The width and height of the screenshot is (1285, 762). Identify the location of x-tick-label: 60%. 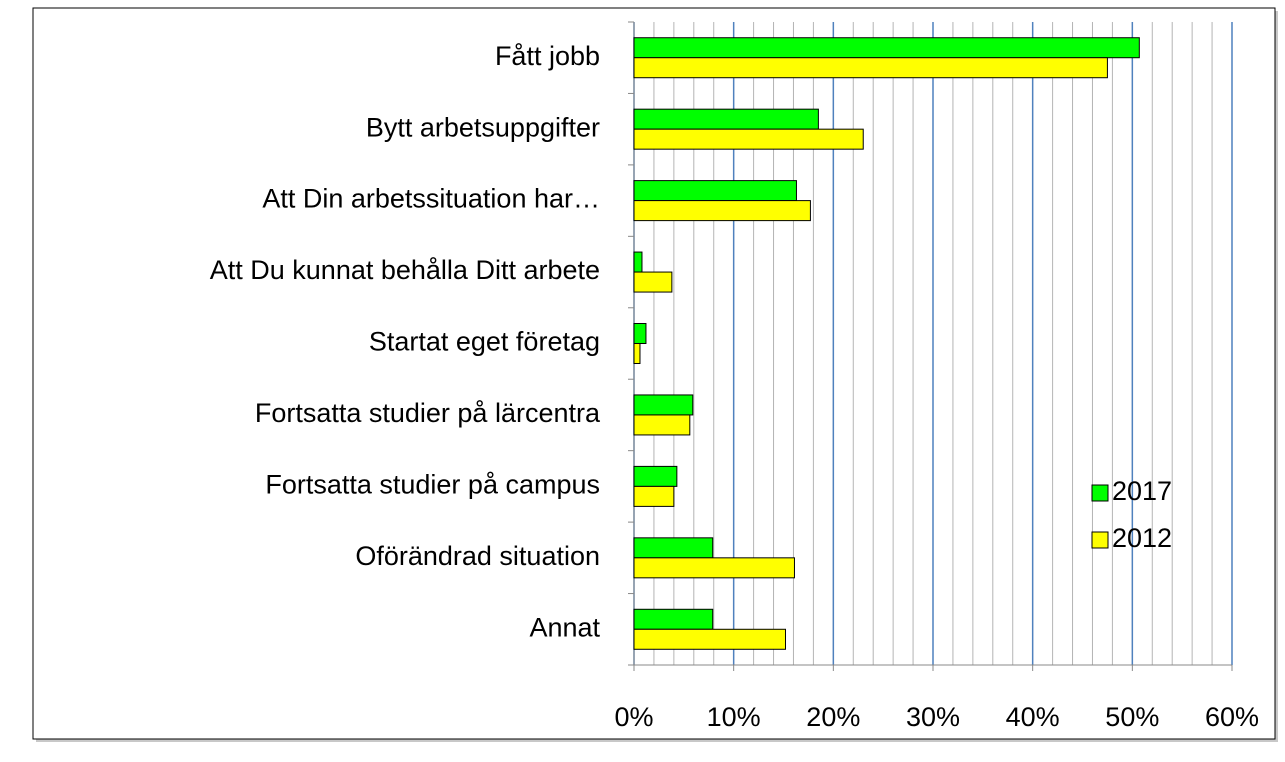
(1232, 717).